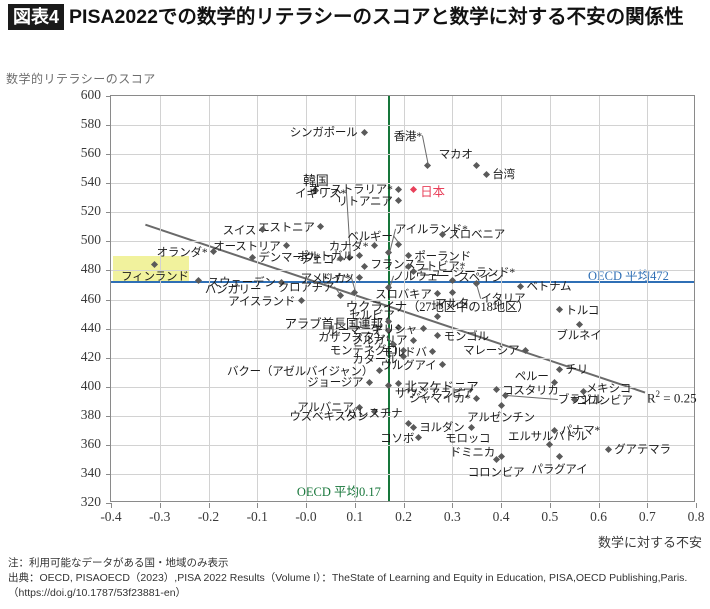 The width and height of the screenshot is (710, 609). I want to click on data-point-label: チェコ, so click(317, 259).